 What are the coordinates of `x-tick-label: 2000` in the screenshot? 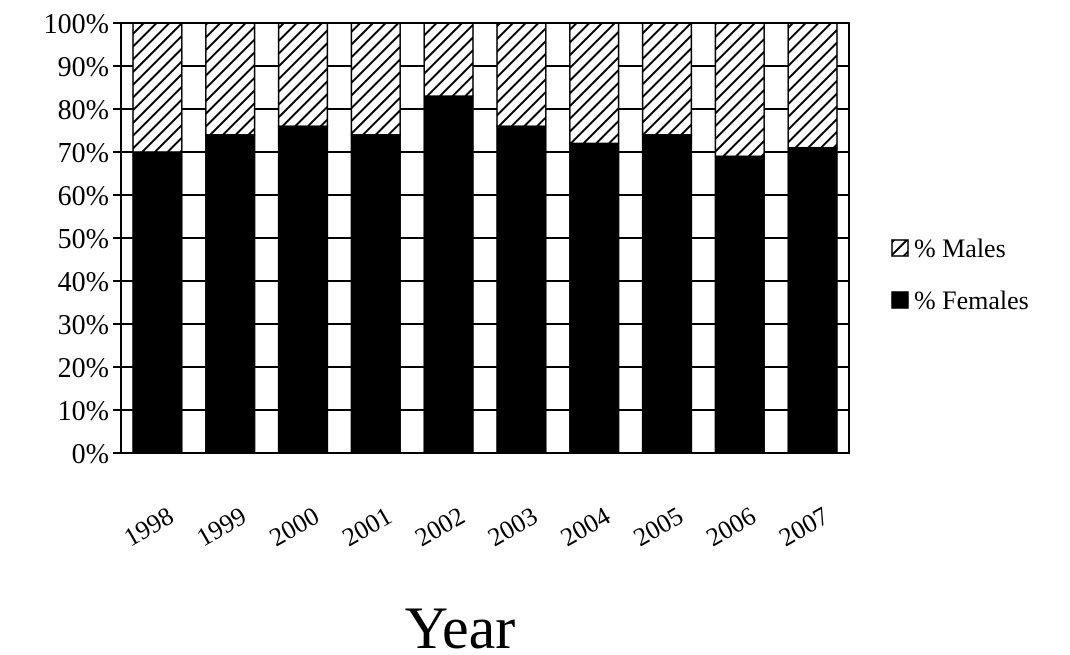 It's located at (294, 526).